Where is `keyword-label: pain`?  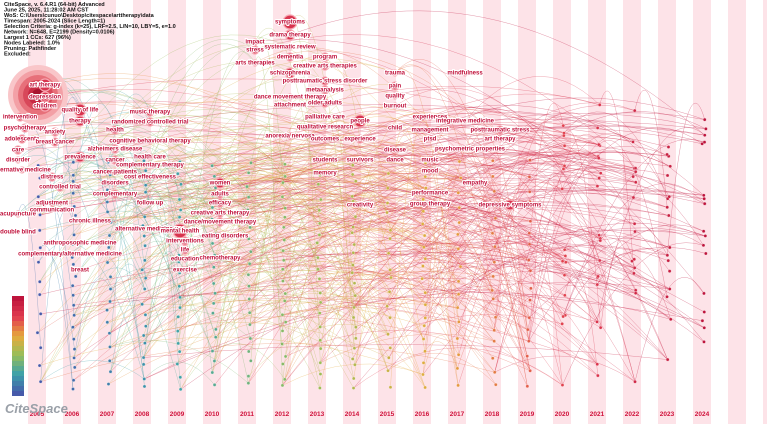 keyword-label: pain is located at coordinates (395, 87).